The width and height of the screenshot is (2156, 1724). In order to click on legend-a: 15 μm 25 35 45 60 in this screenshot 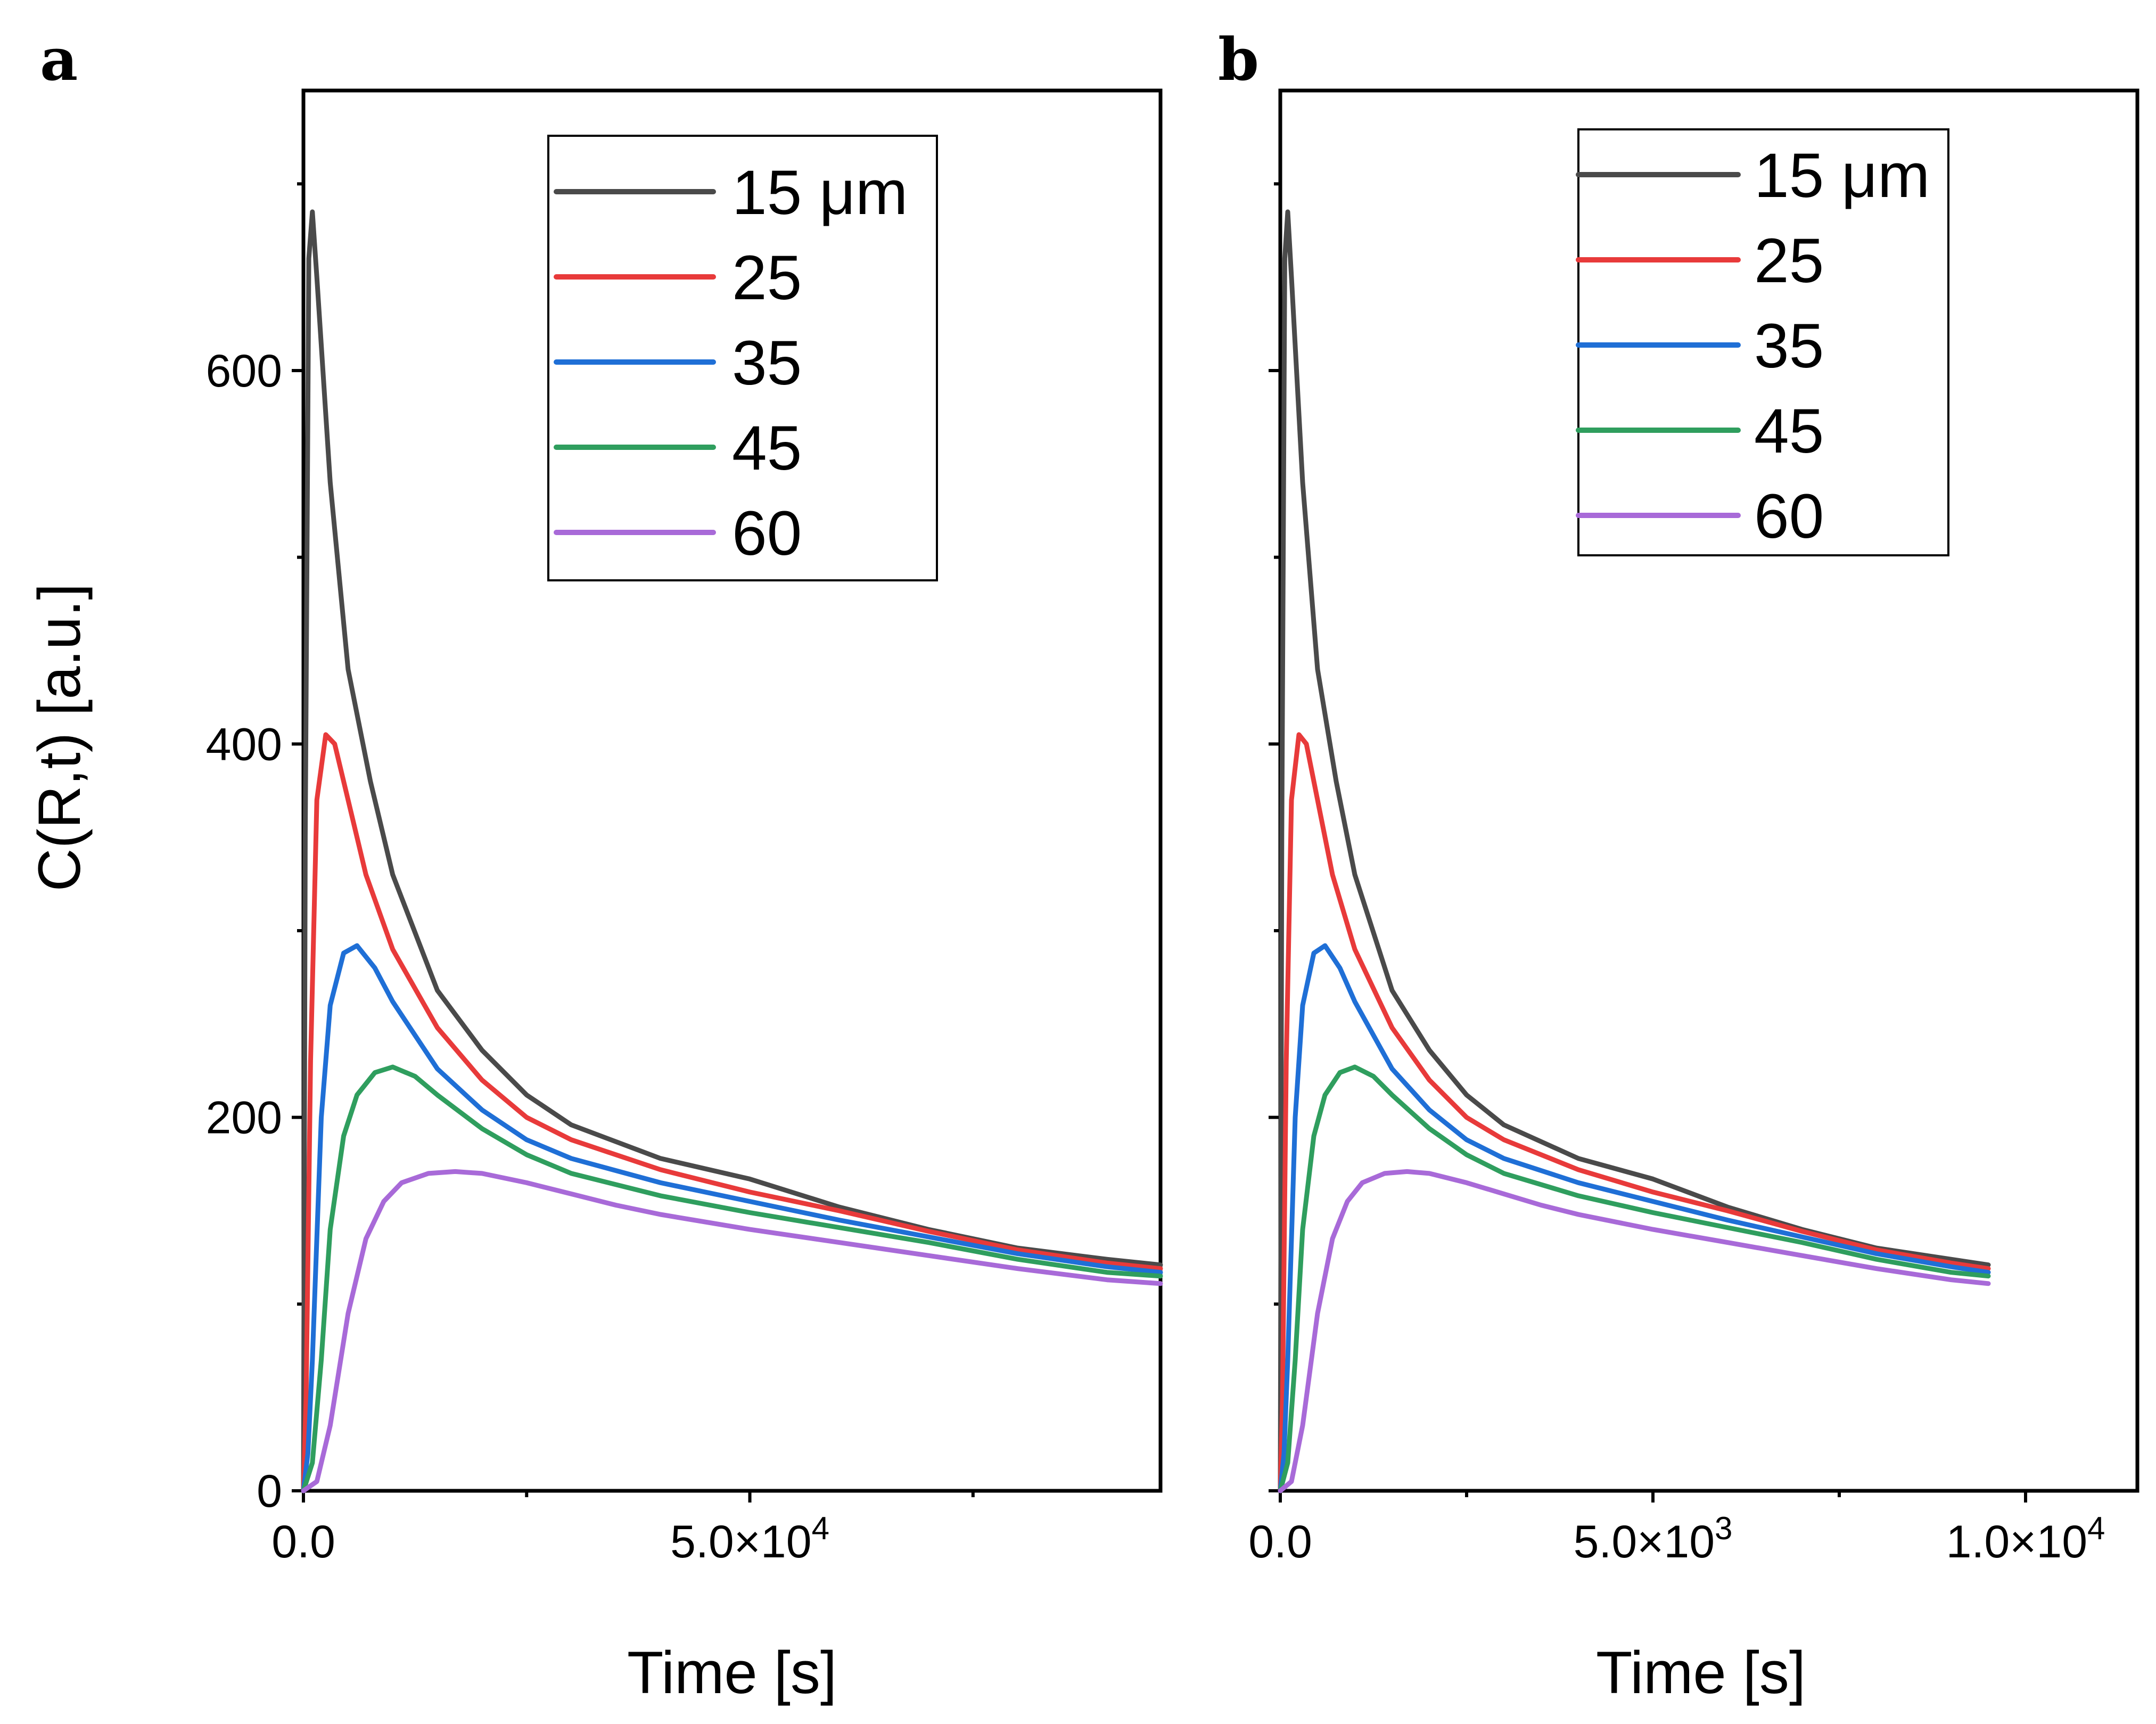, I will do `click(742, 358)`.